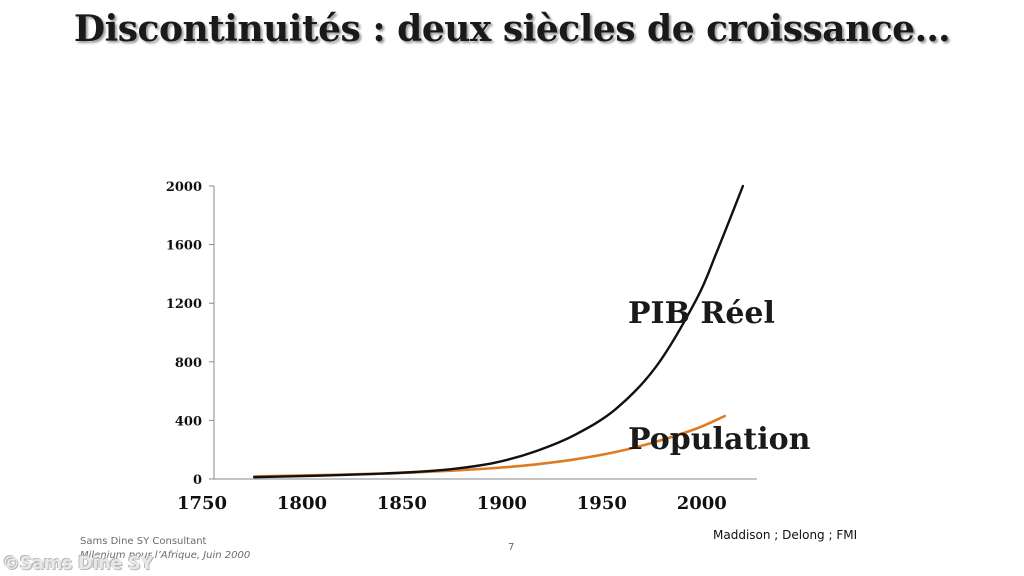  Describe the element at coordinates (188, 363) in the screenshot. I see `y-tick-label: 800` at that location.